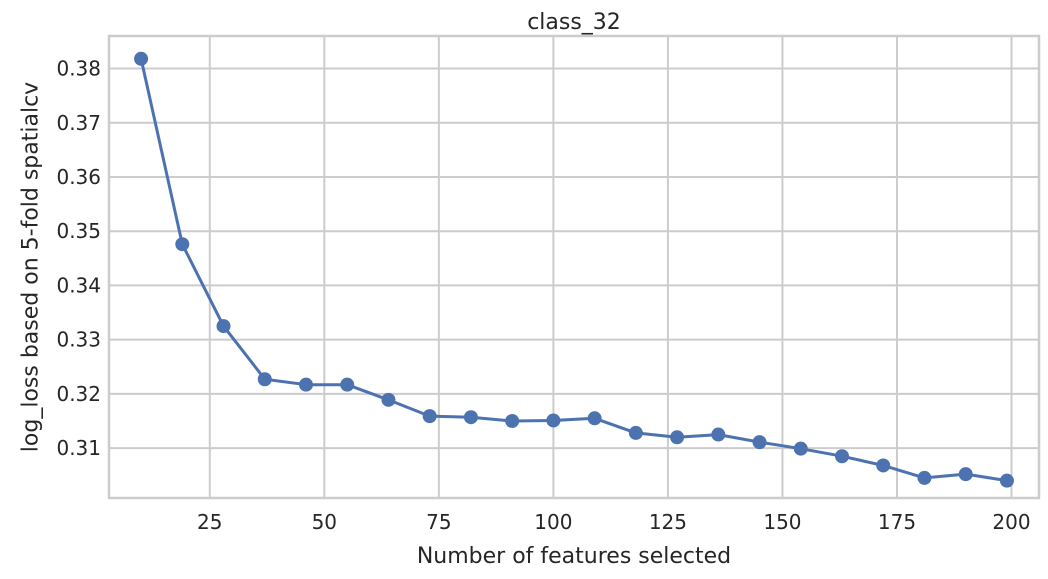 The height and width of the screenshot is (579, 1048). Describe the element at coordinates (78, 123) in the screenshot. I see `y-tick-label: 0.37` at that location.